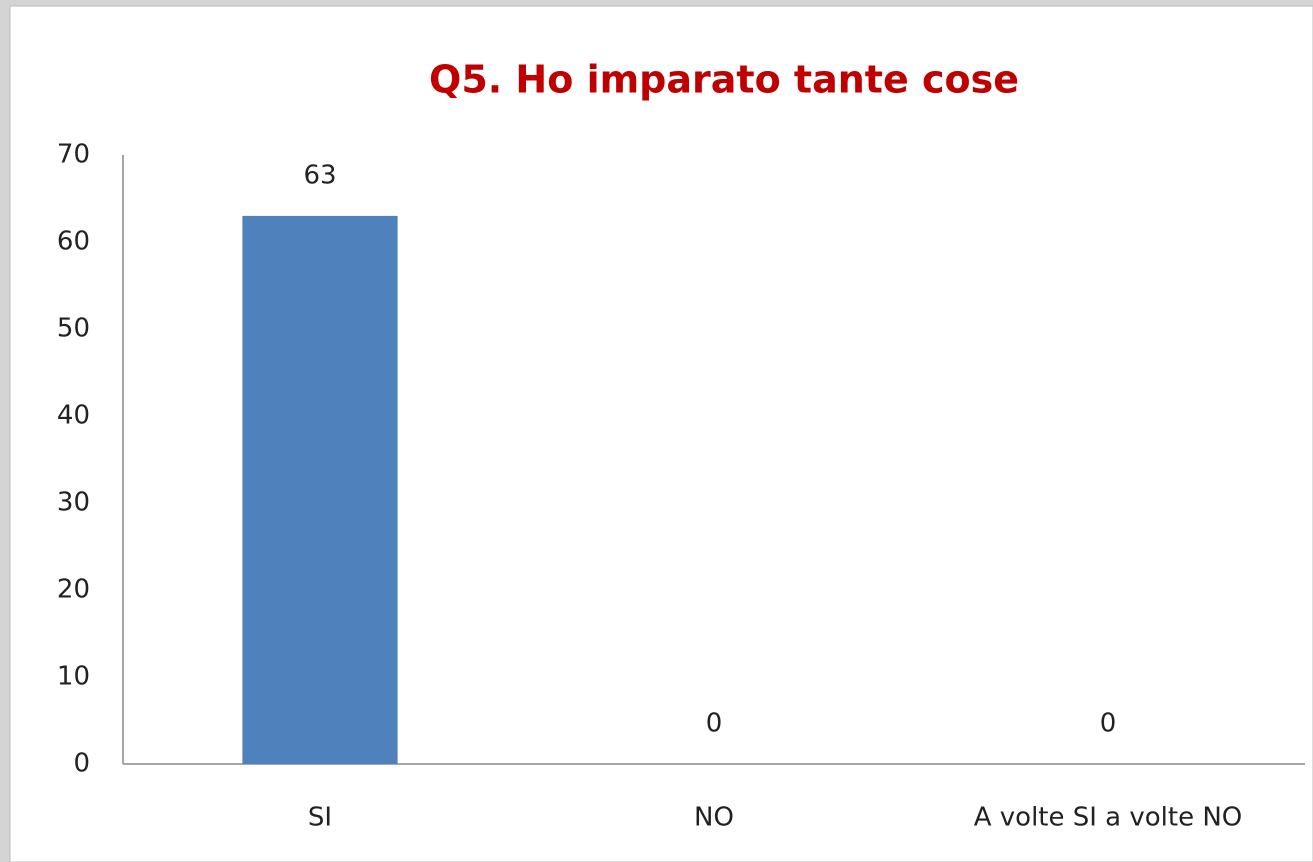  Describe the element at coordinates (73, 503) in the screenshot. I see `y-tick-label: 30` at that location.